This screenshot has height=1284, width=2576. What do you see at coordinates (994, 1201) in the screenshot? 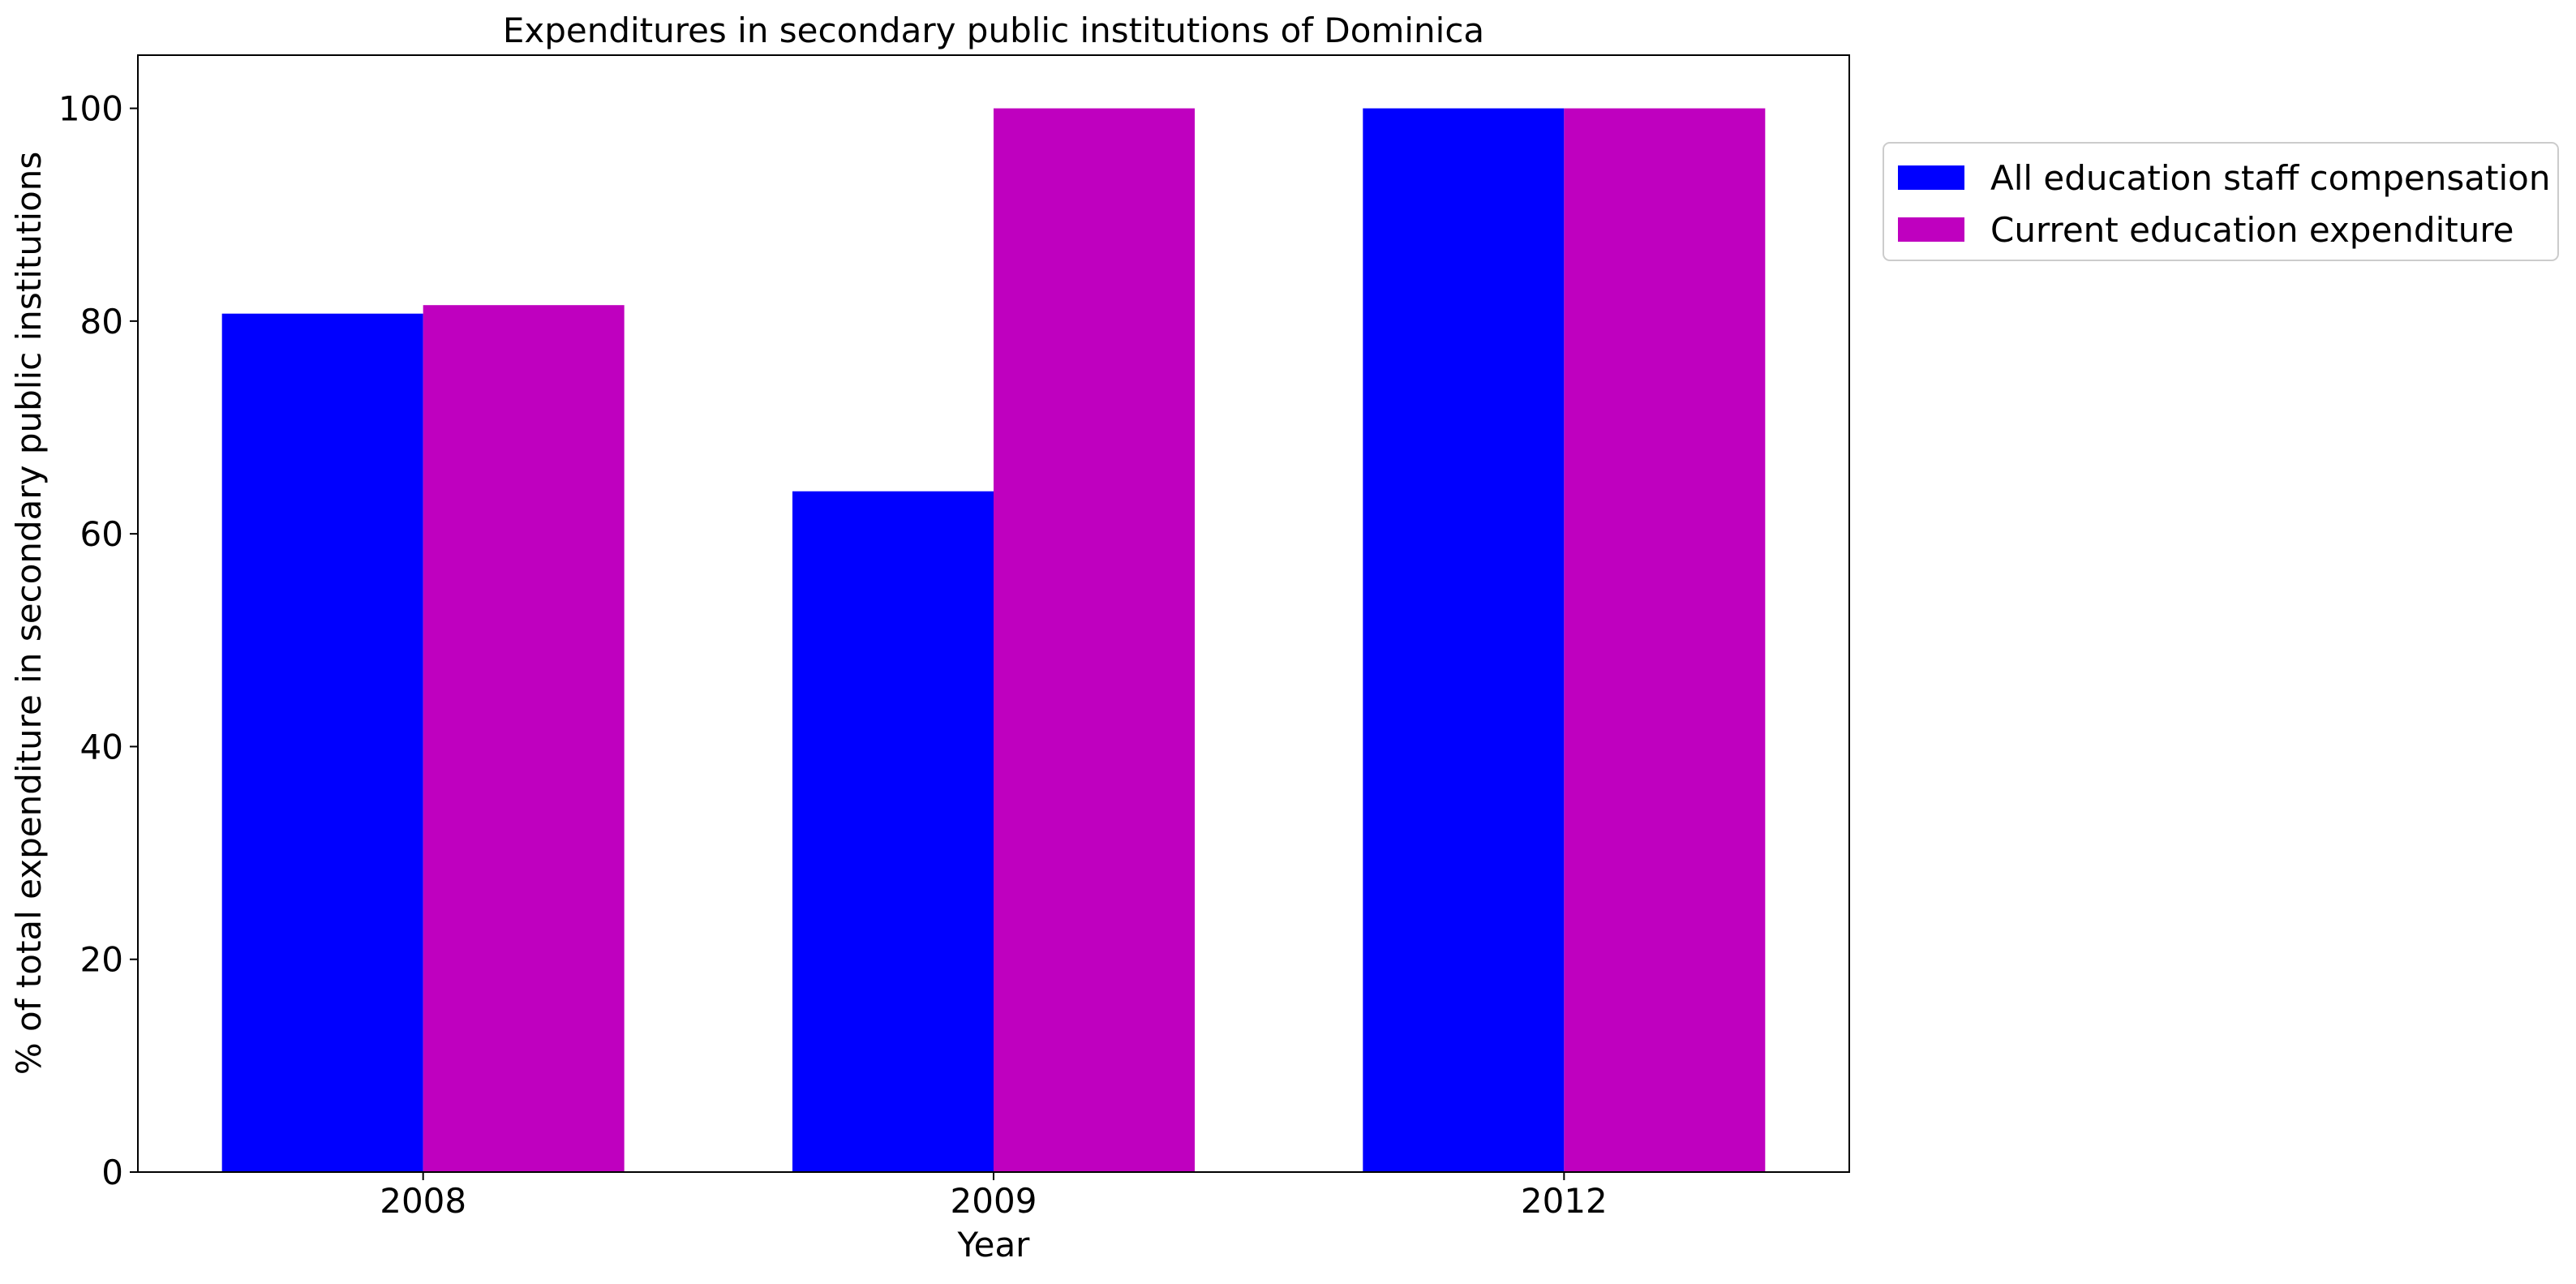
I see `x-tick-label: 2009` at bounding box center [994, 1201].